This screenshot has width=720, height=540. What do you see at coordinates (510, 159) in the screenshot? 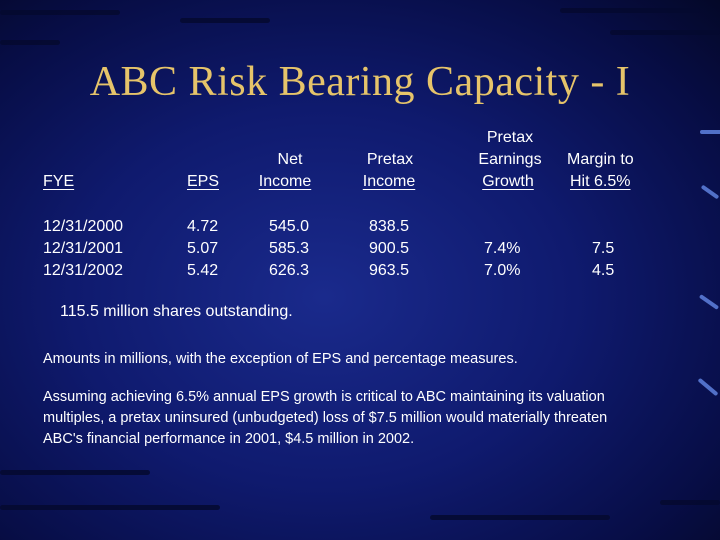
I see `header-pretax-earnings-growth: Pretax Earnings Growth` at bounding box center [510, 159].